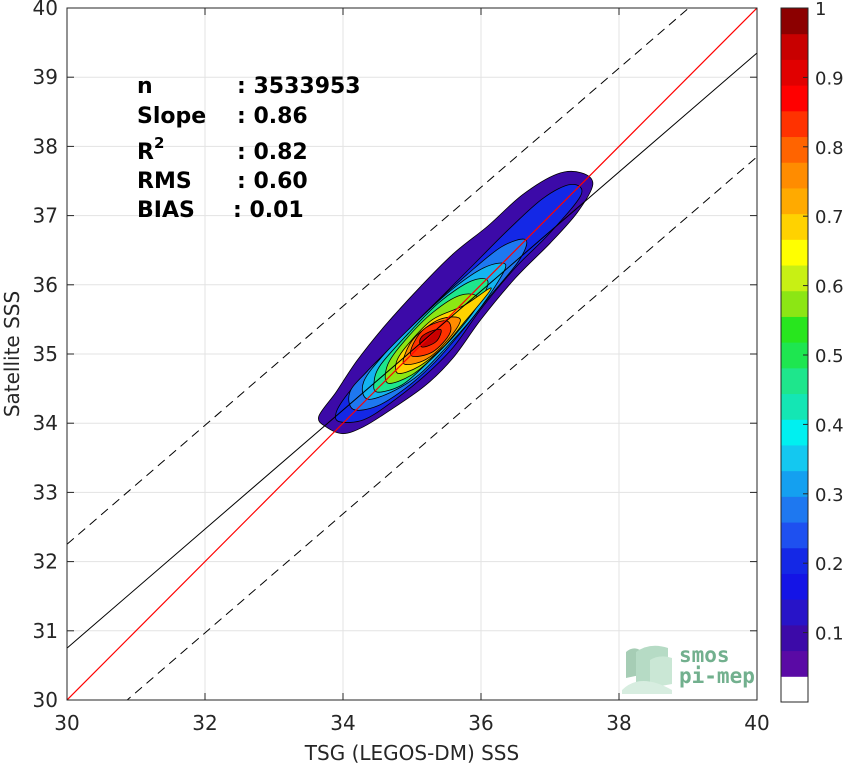 The width and height of the screenshot is (849, 766). What do you see at coordinates (145, 152) in the screenshot?
I see `stat-r2-letter: R` at bounding box center [145, 152].